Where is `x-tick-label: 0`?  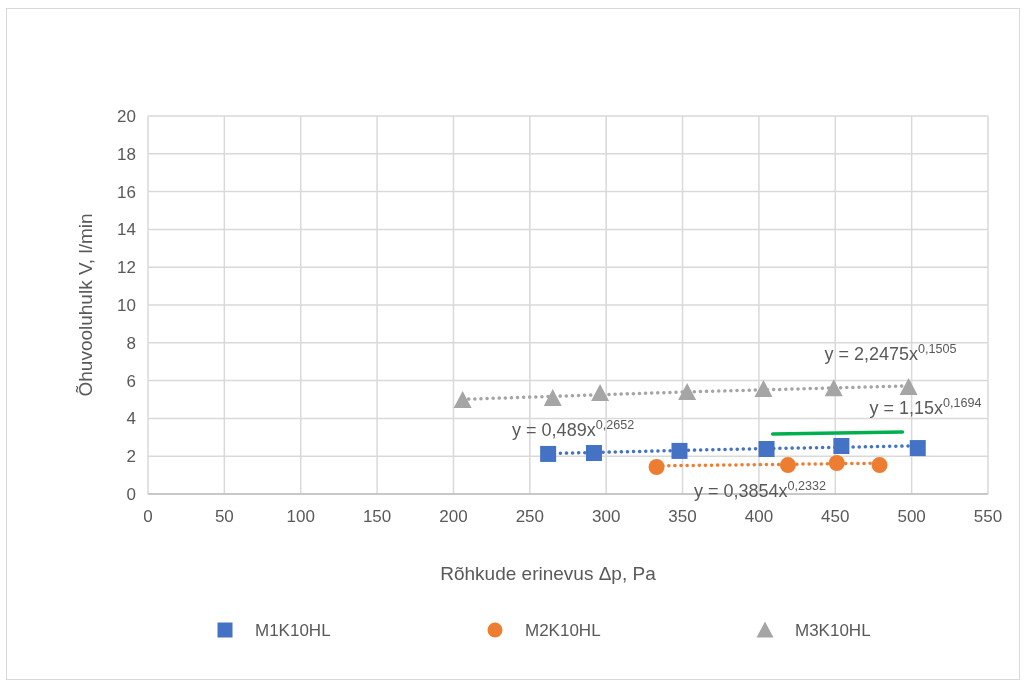
x-tick-label: 0 is located at coordinates (148, 516).